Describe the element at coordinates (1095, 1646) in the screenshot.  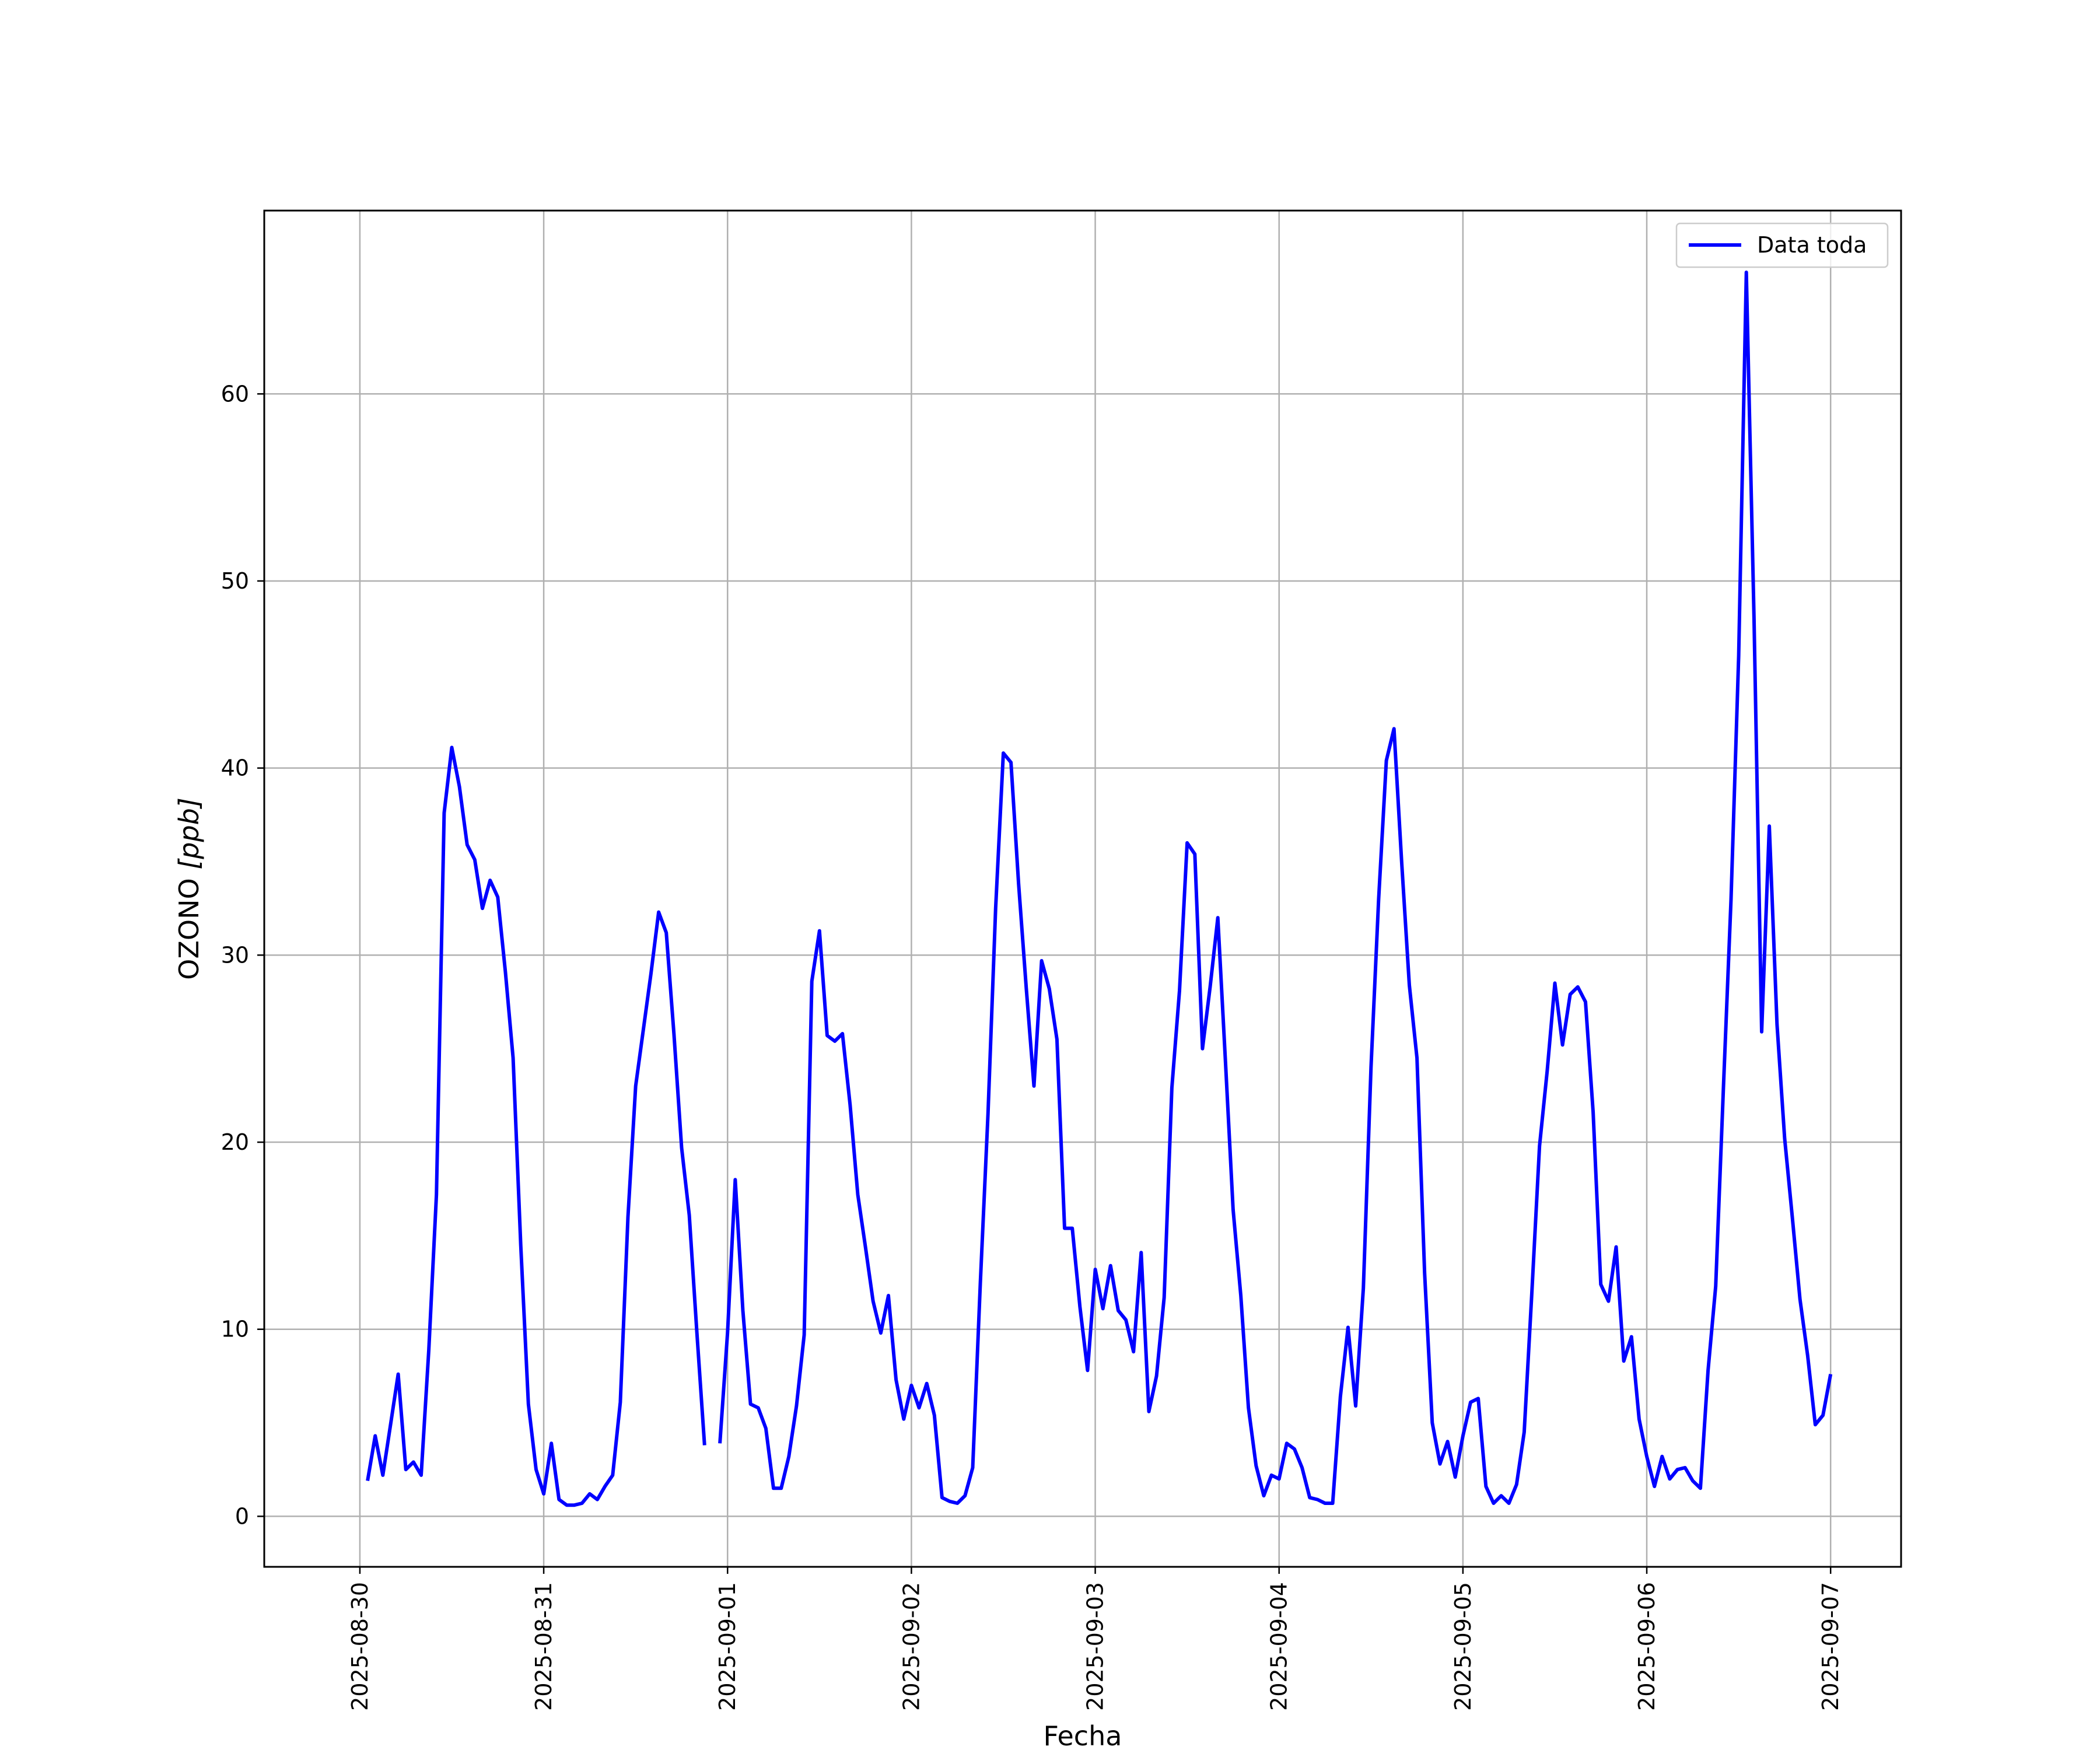
I see `x-tick-label: 2025-09-03` at that location.